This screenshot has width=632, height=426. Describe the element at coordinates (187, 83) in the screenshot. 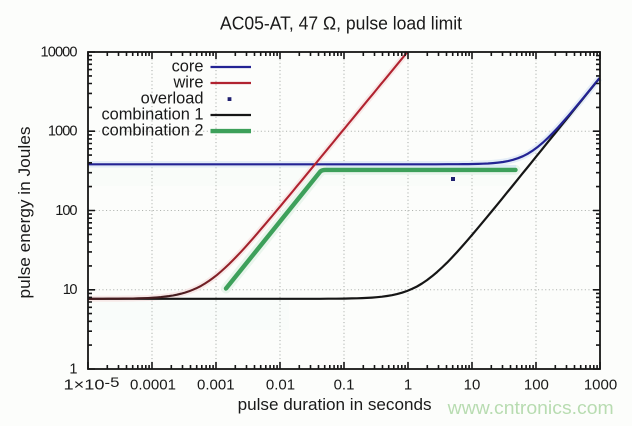

I see `svg-text: wire` at that location.